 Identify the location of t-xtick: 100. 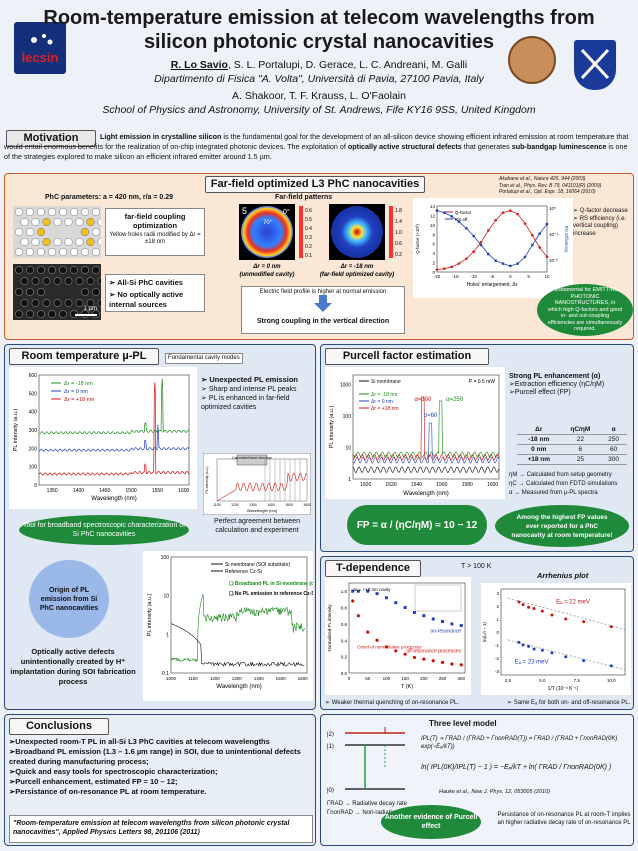
(387, 678).